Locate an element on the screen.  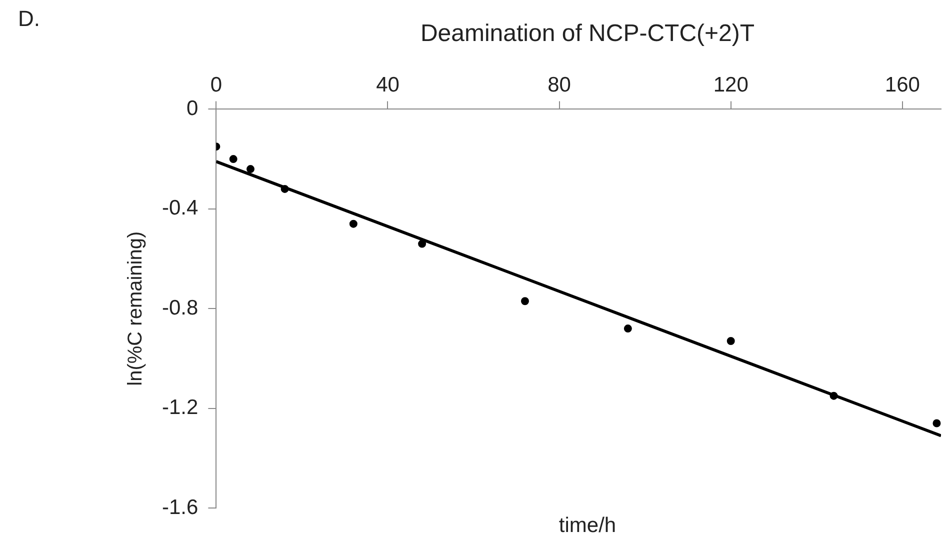
x-tick-label: 0 is located at coordinates (216, 84).